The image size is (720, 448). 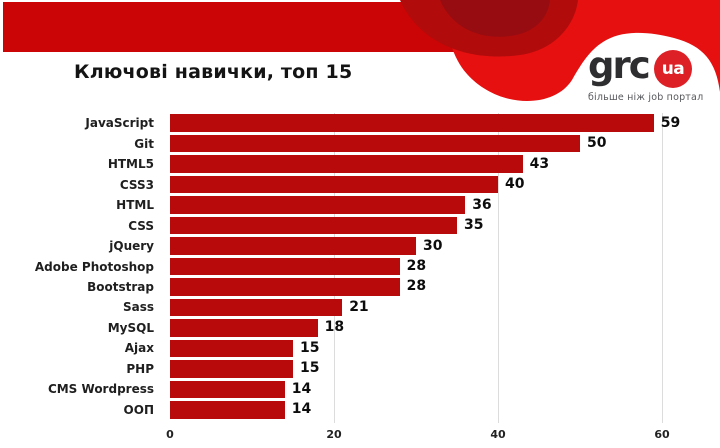 What do you see at coordinates (130, 327) in the screenshot?
I see `category-label: MySQL` at bounding box center [130, 327].